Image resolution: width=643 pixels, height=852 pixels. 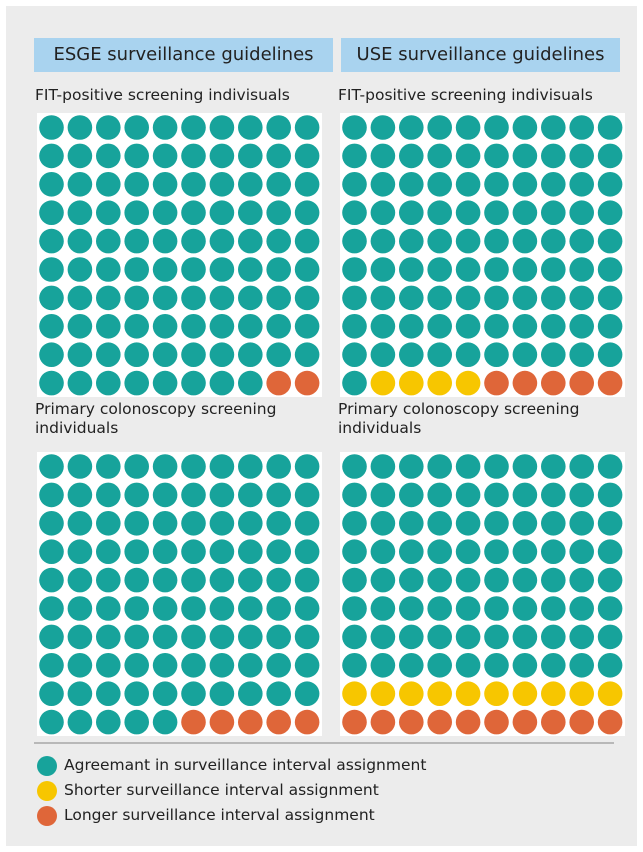 I want to click on legend-item: Shorter surveillance interval assignment, so click(x=207, y=790).